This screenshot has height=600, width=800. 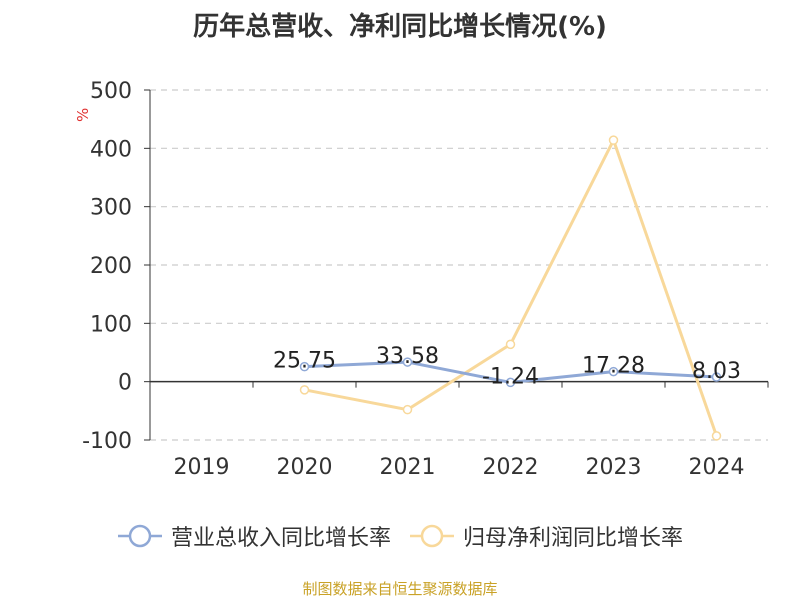 I want to click on legend-item-net-profit: 归母净利润同比增长率, so click(x=546, y=536).